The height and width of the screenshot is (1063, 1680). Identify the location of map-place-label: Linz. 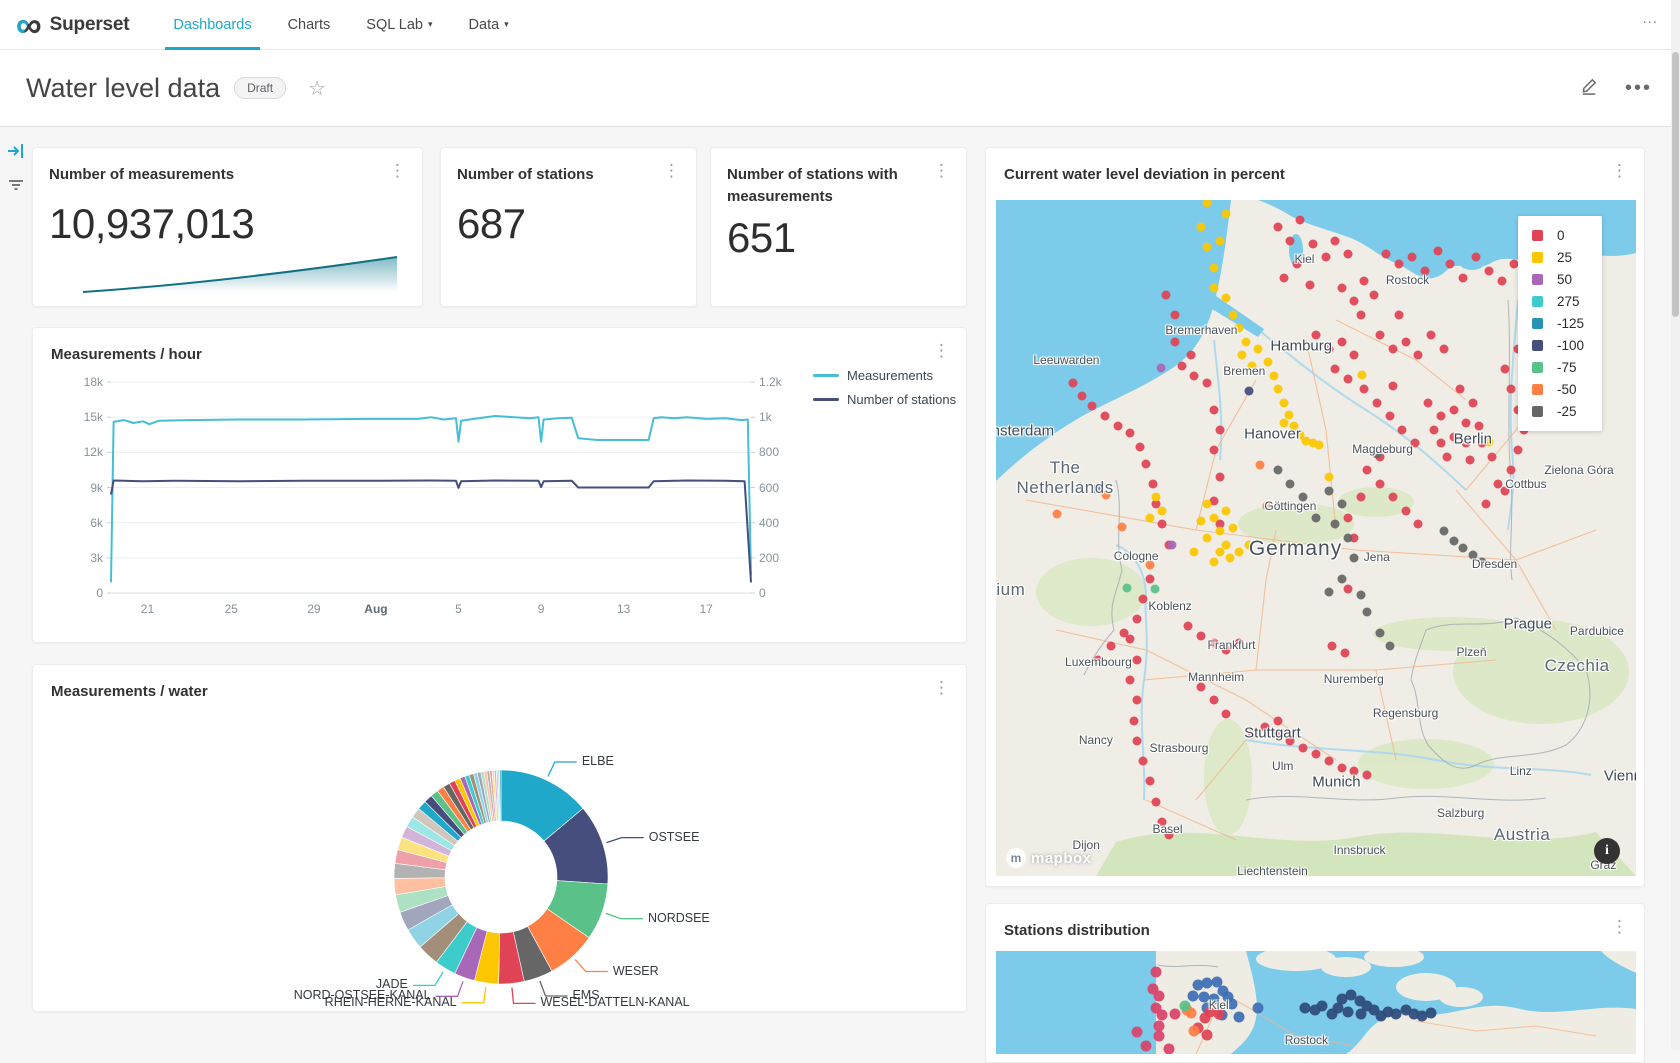
(1521, 771).